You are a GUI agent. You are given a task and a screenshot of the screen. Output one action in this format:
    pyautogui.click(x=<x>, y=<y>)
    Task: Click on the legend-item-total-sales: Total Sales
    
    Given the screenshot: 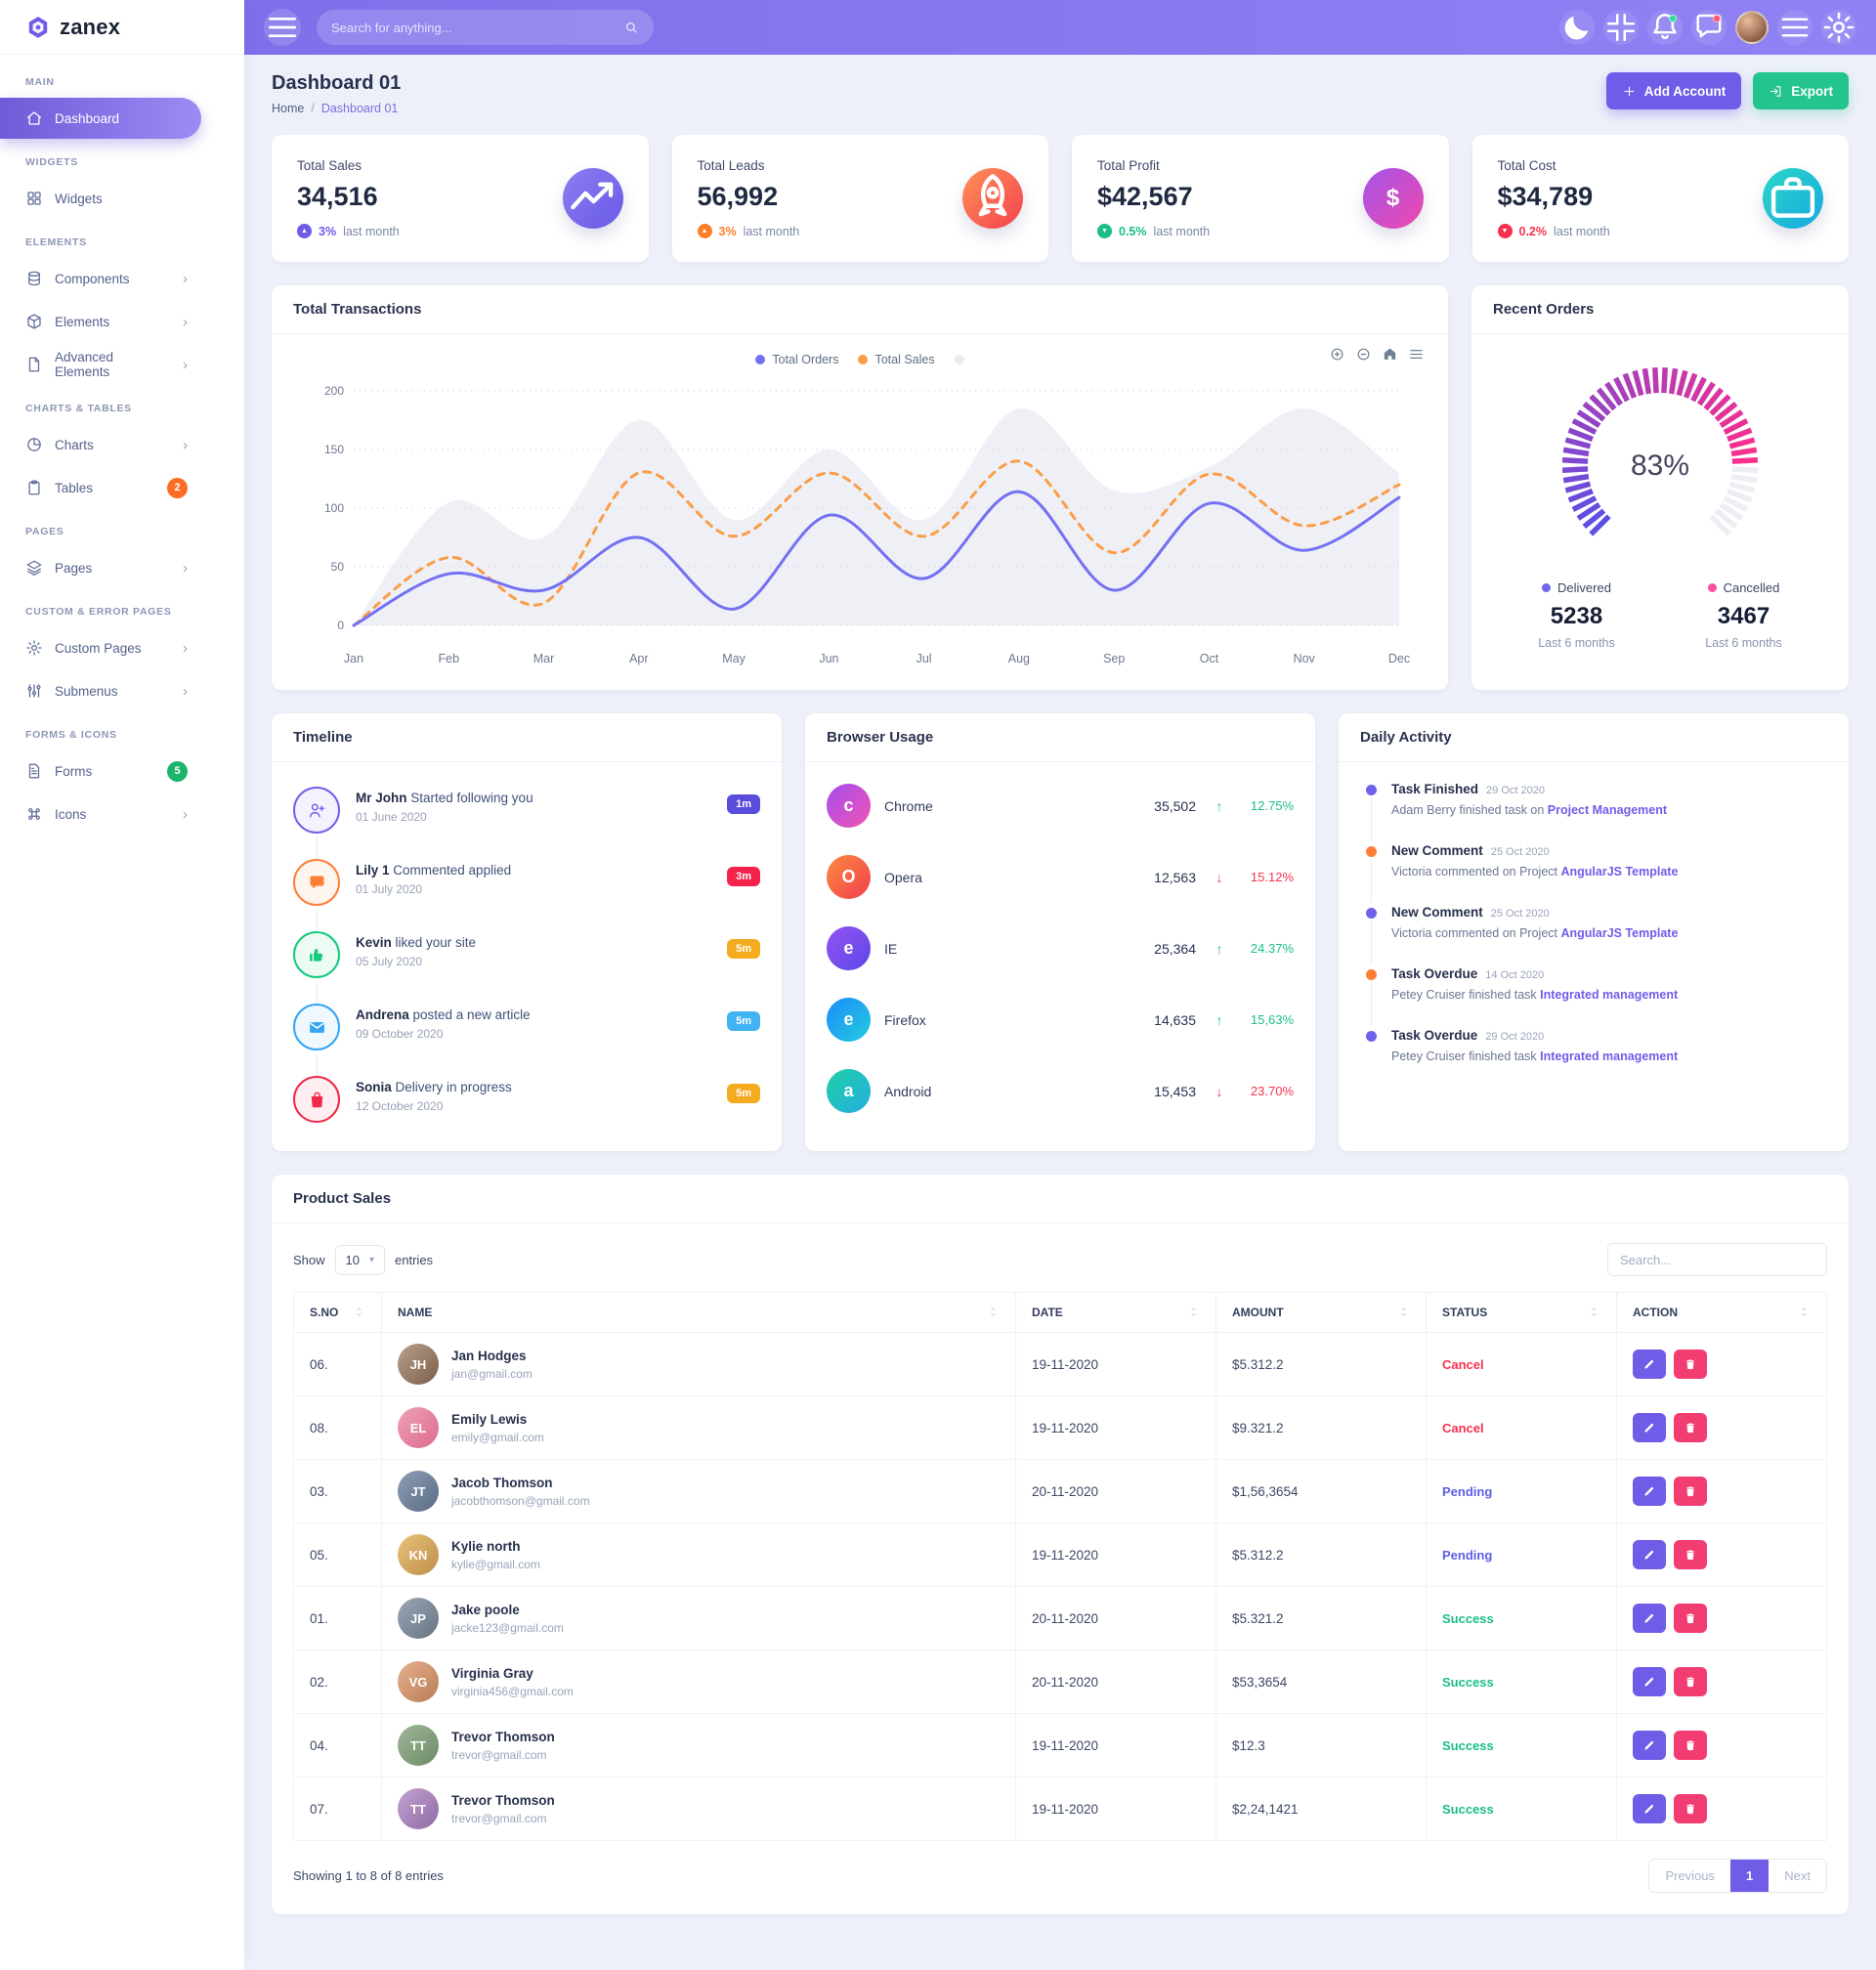 What is the action you would take?
    pyautogui.click(x=896, y=359)
    